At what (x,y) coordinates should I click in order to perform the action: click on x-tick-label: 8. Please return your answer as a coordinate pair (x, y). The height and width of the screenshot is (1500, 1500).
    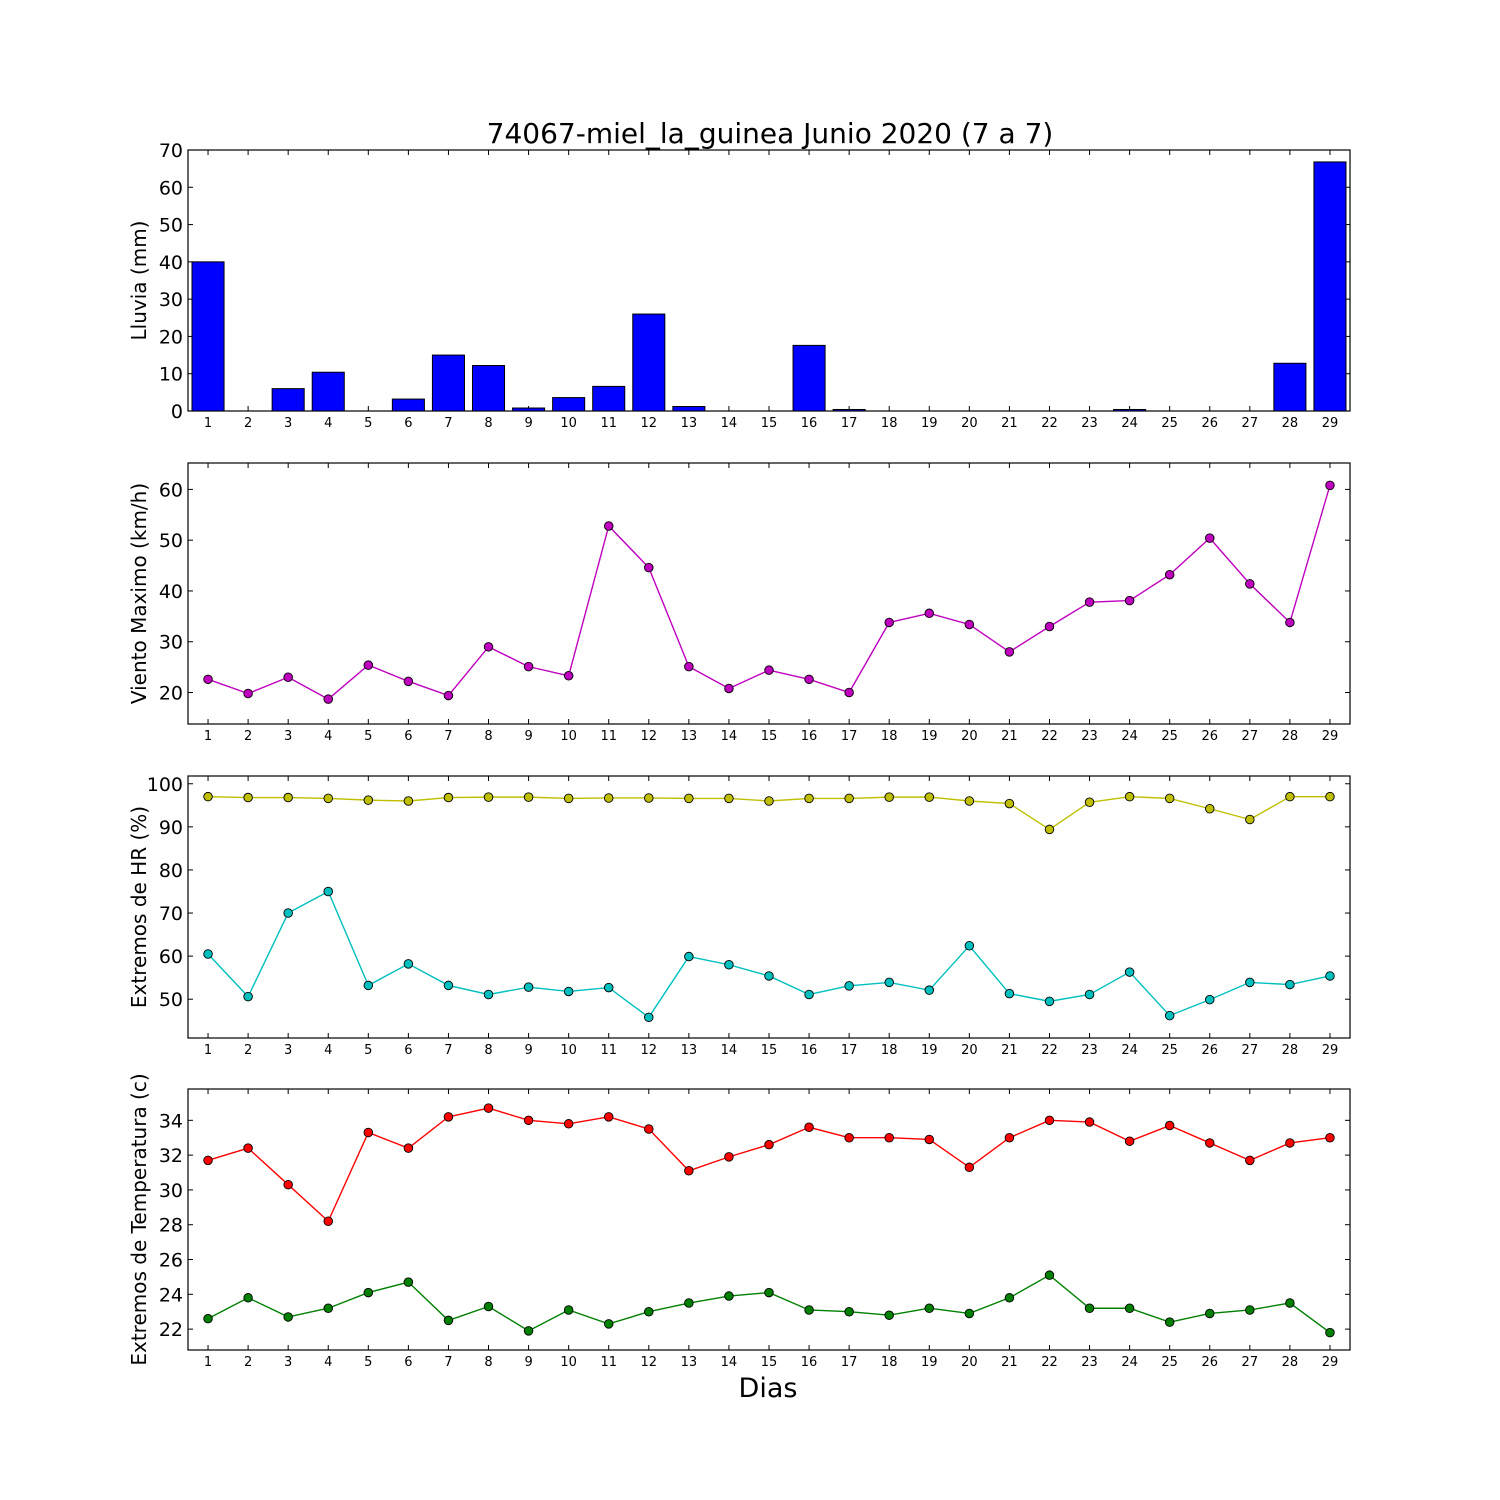
    Looking at the image, I should click on (488, 1362).